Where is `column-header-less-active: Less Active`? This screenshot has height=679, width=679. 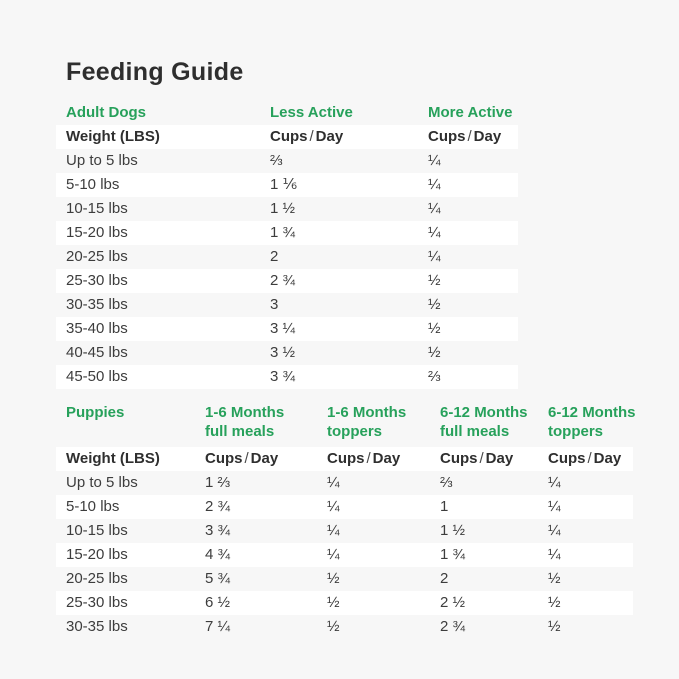
column-header-less-active: Less Active is located at coordinates (311, 112).